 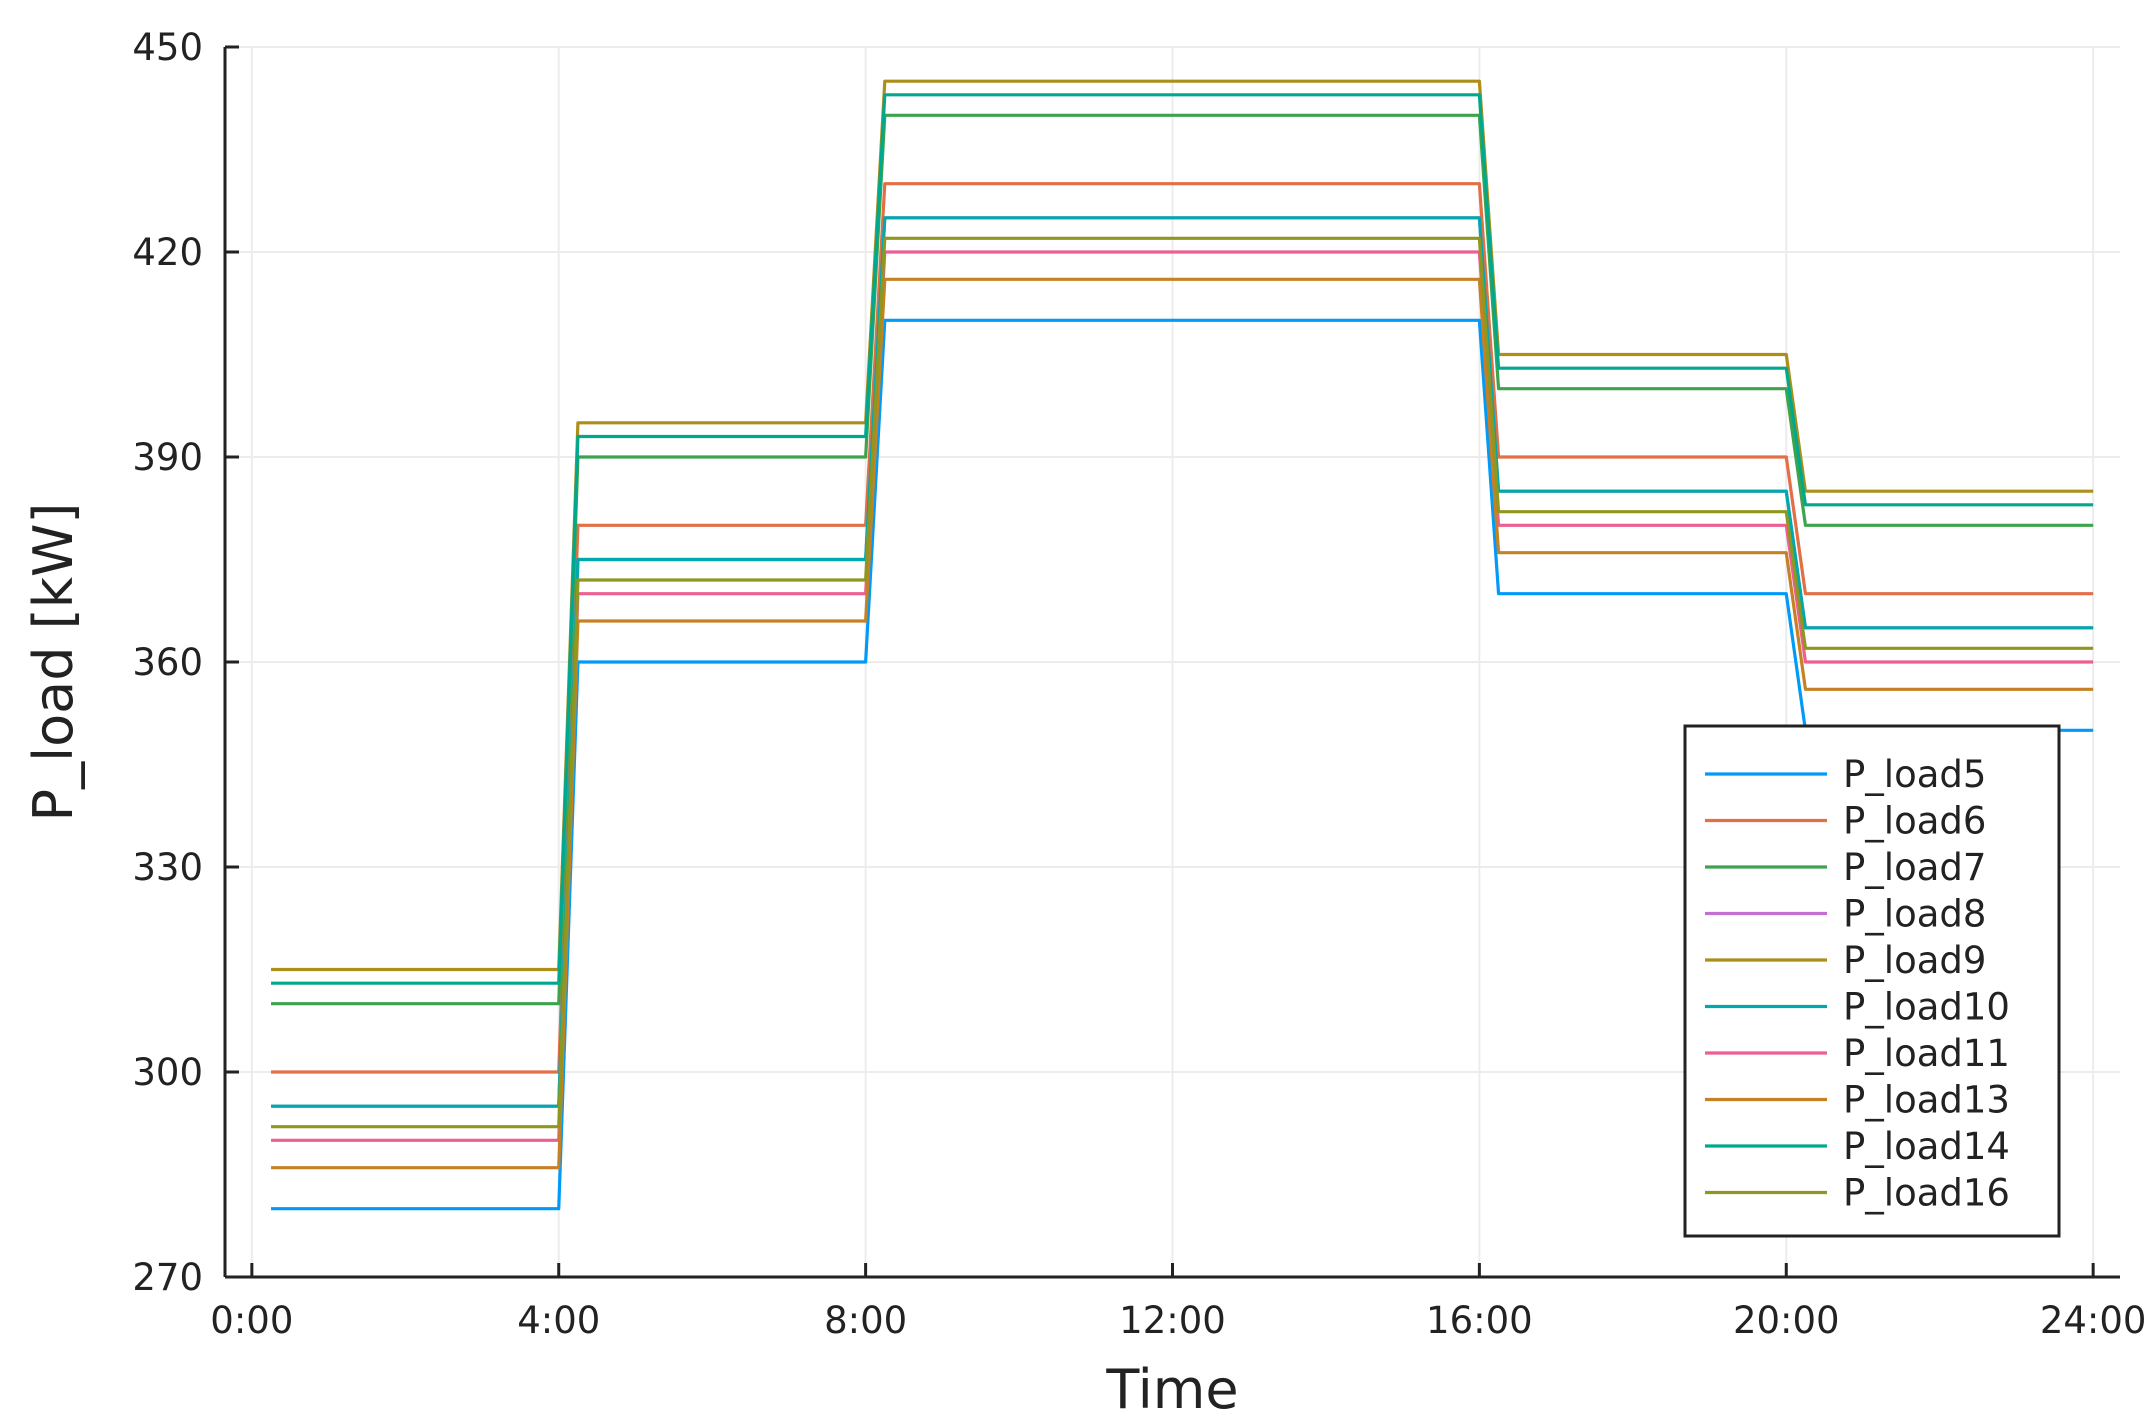 What do you see at coordinates (1926, 1146) in the screenshot?
I see `legend-label: P_load14` at bounding box center [1926, 1146].